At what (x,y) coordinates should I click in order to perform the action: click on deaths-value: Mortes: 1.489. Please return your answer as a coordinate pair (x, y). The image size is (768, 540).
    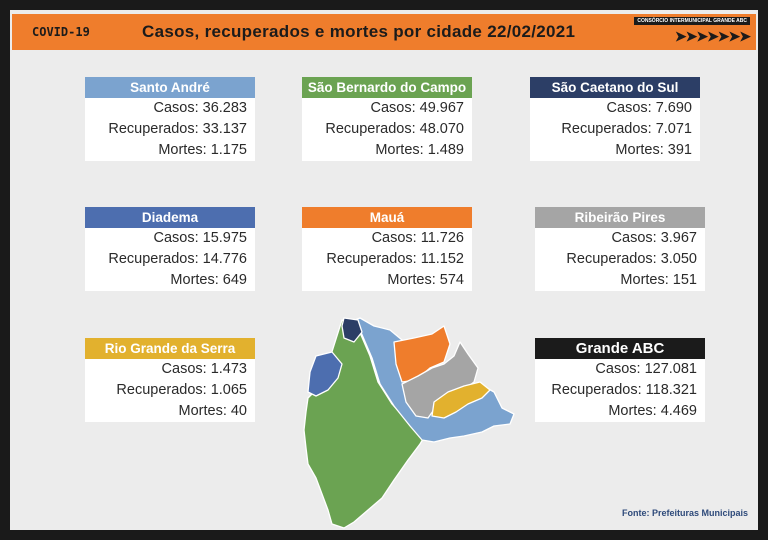
    Looking at the image, I should click on (419, 150).